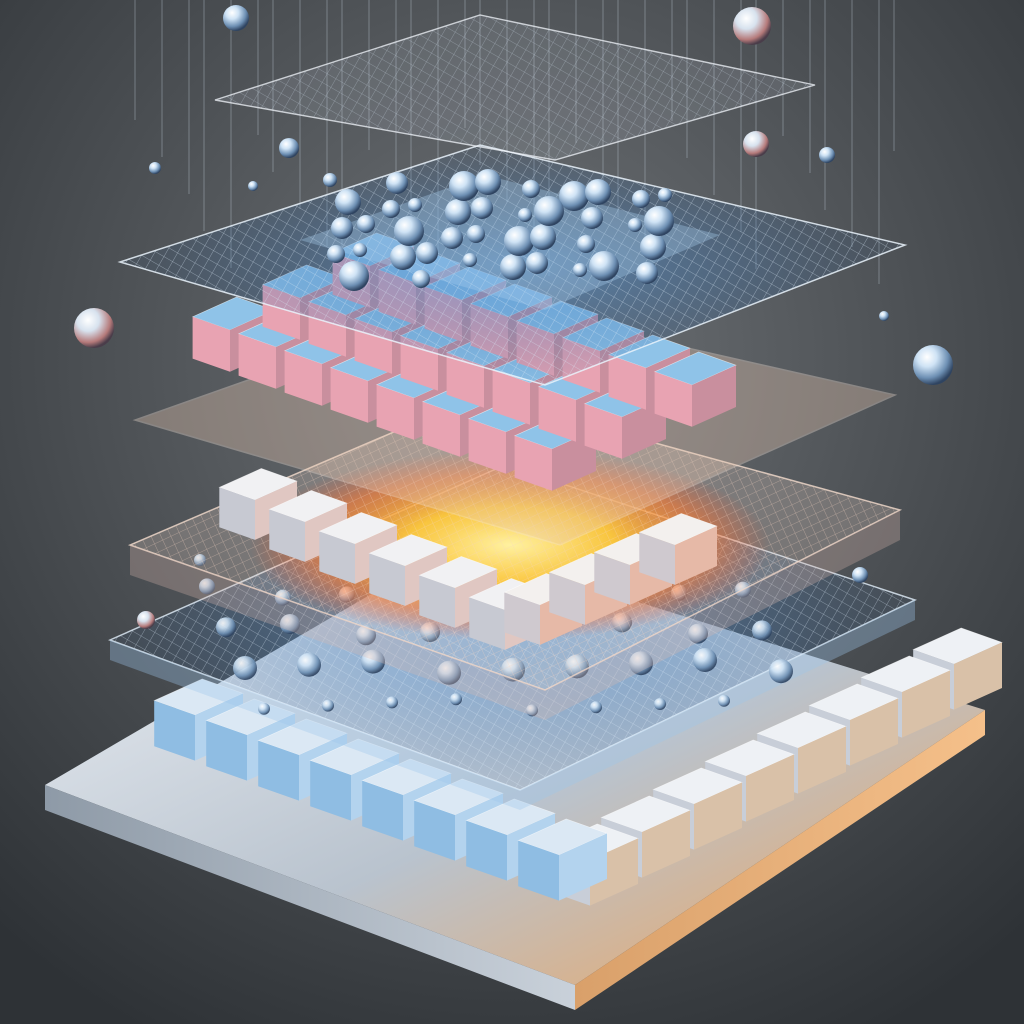  I want to click on middle-cube-grid, so click(468, 559).